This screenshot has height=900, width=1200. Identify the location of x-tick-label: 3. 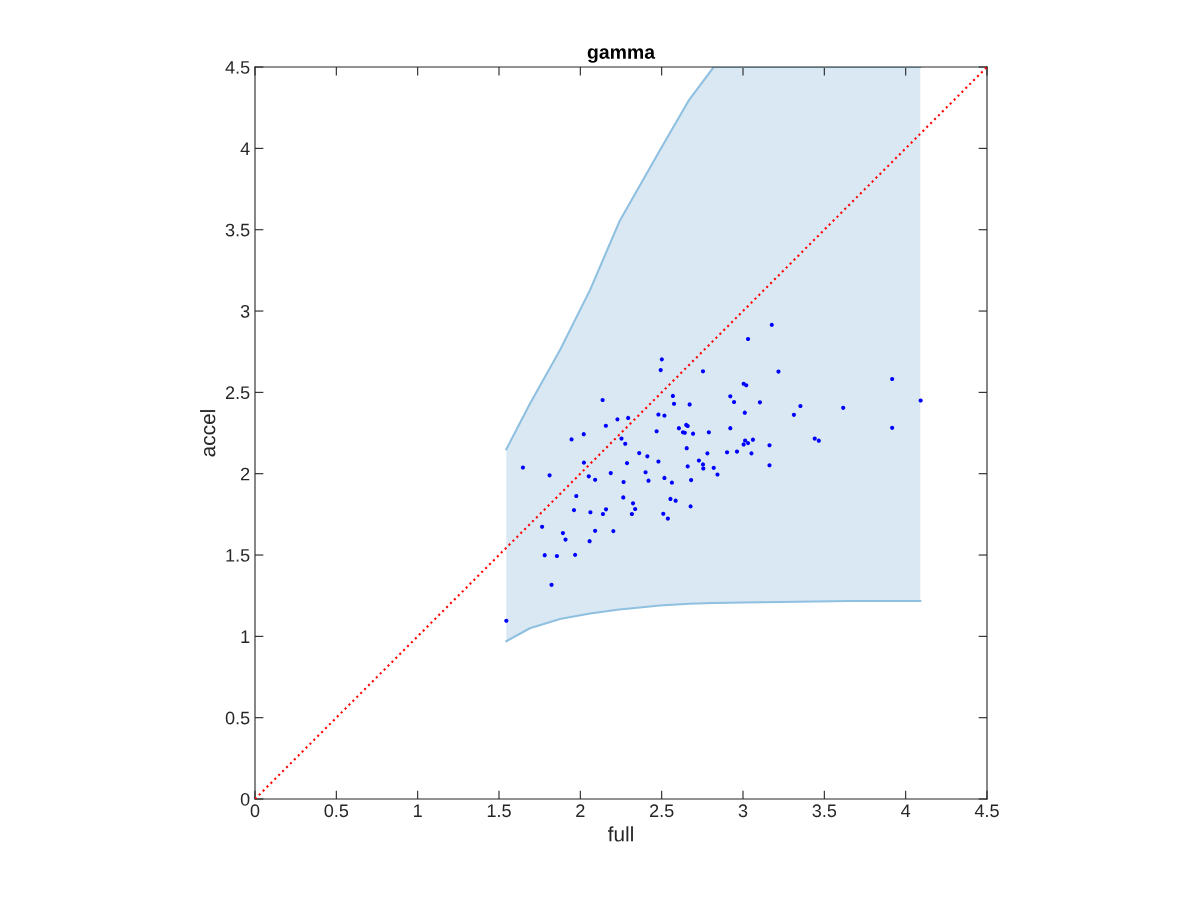
(743, 811).